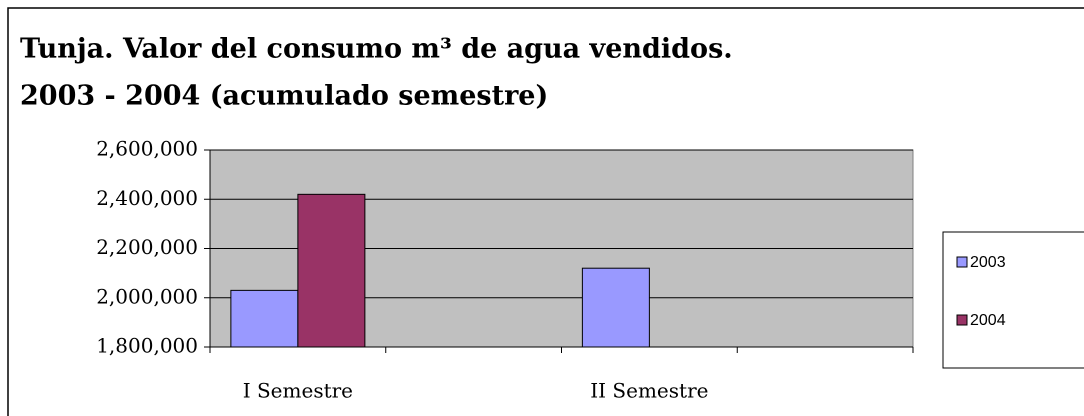 The height and width of the screenshot is (416, 1084). What do you see at coordinates (147, 296) in the screenshot?
I see `y-tick-label: 2,000,000` at bounding box center [147, 296].